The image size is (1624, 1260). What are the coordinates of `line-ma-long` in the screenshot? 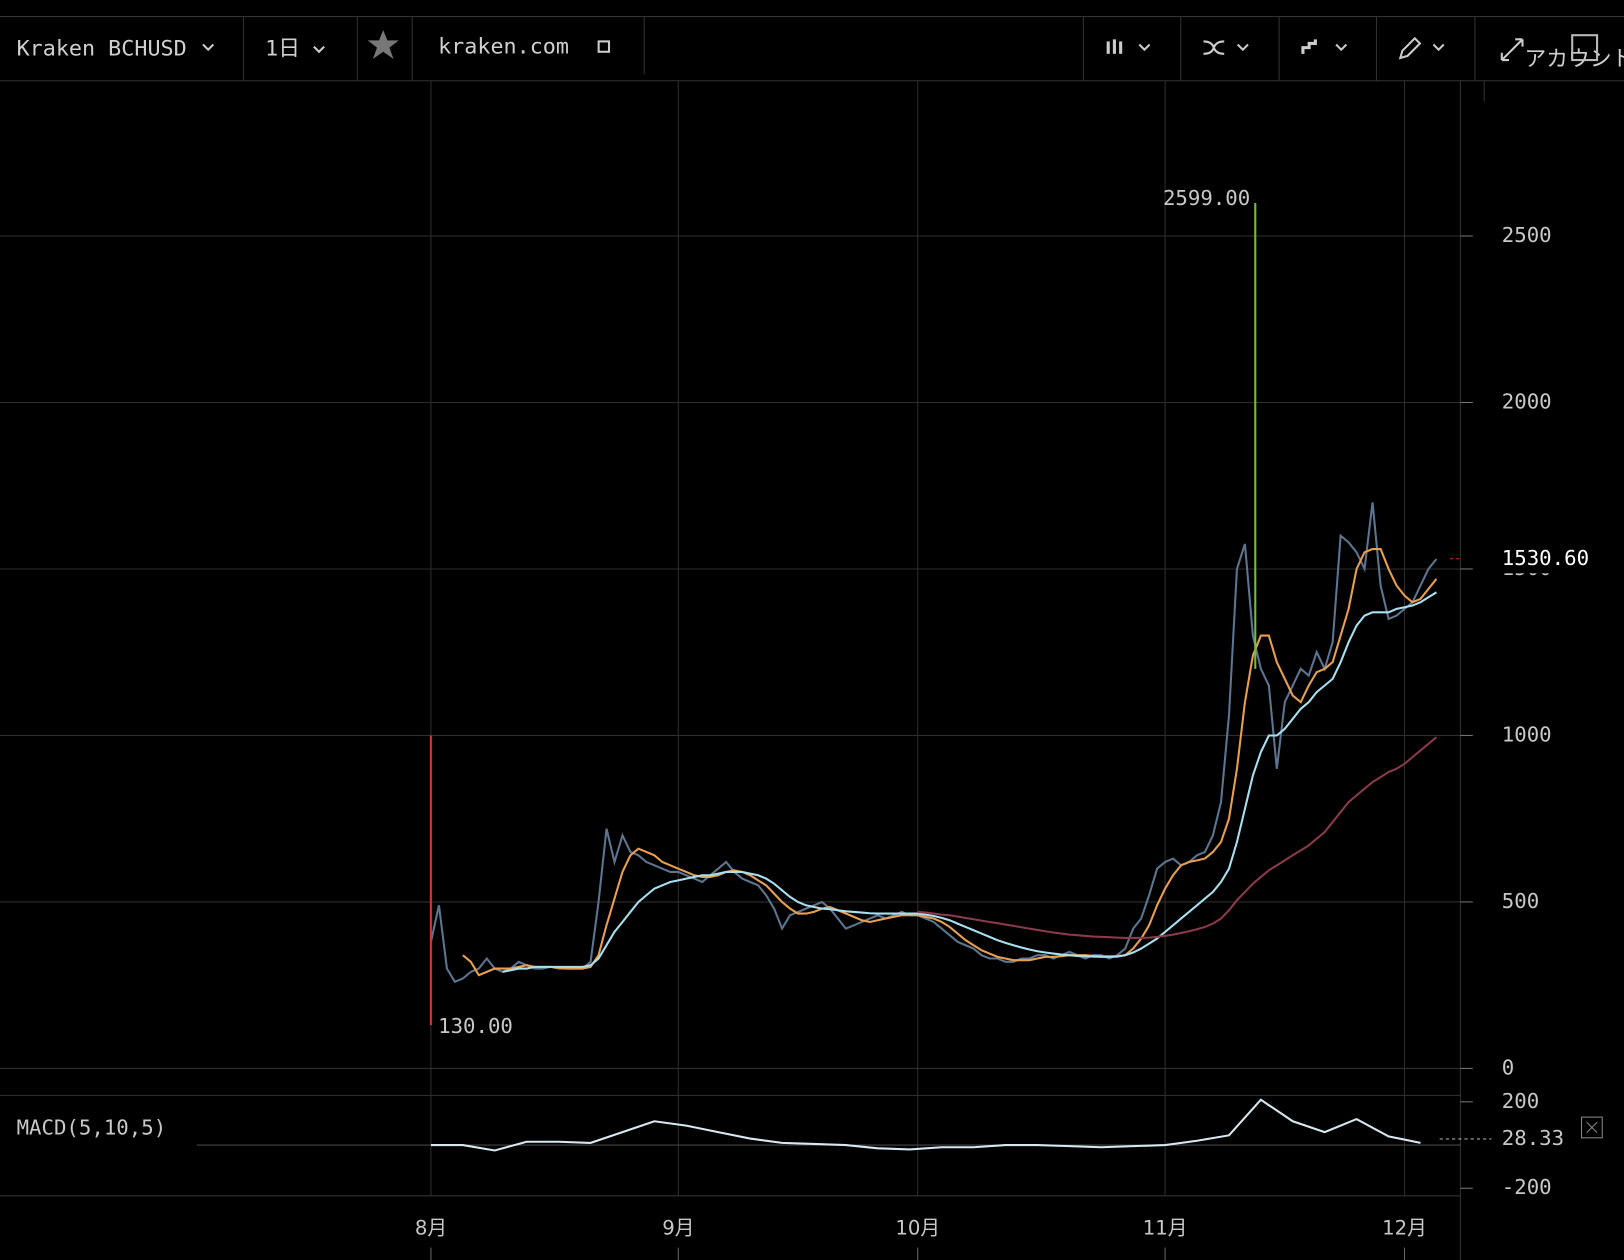 It's located at (1177, 837).